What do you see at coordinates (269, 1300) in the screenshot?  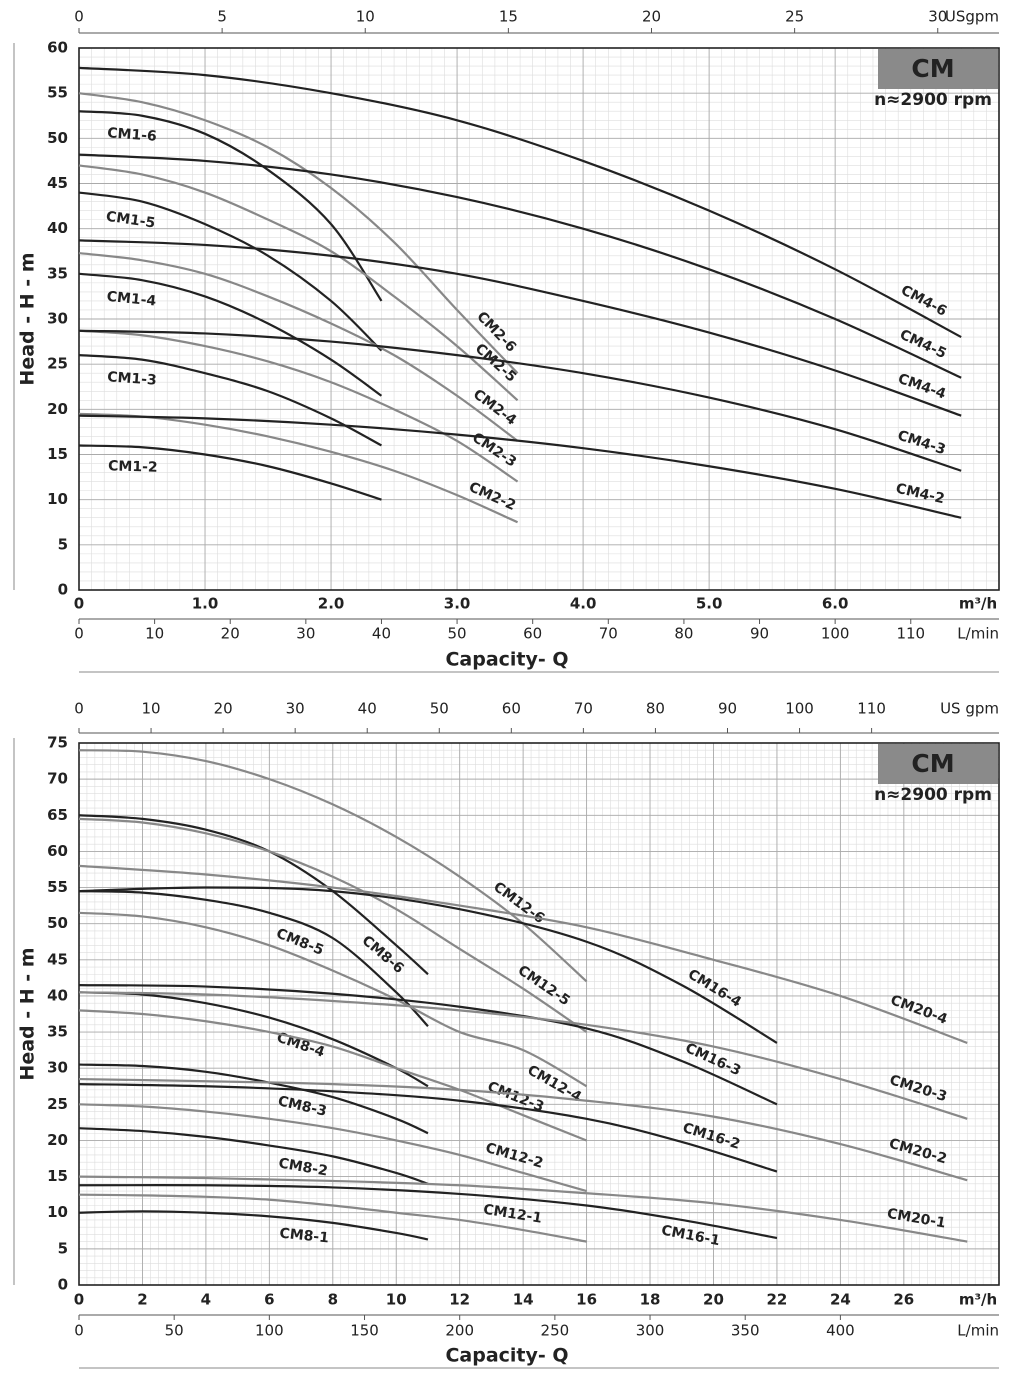 I see `x-tick-label: 6` at bounding box center [269, 1300].